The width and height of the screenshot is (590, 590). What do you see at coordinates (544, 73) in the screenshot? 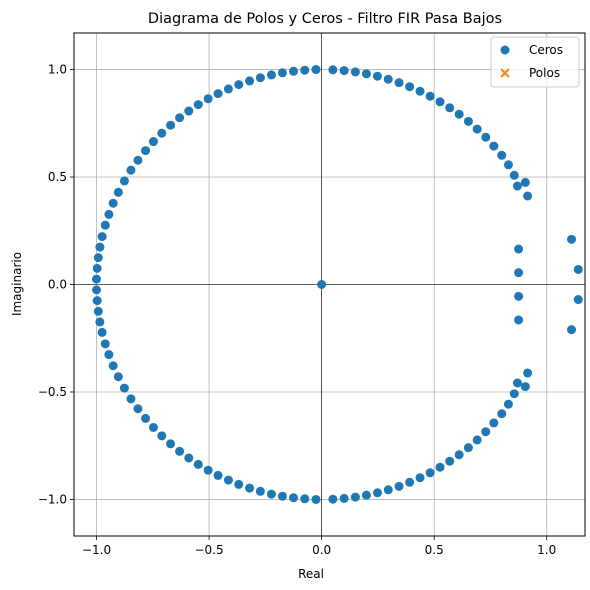
I see `legend-polos-label: Polos` at bounding box center [544, 73].